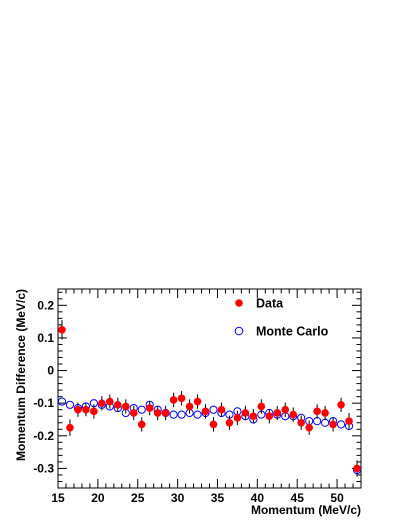 This screenshot has height=529, width=409. Describe the element at coordinates (43, 403) in the screenshot. I see `y-tick-label: -0.1` at that location.